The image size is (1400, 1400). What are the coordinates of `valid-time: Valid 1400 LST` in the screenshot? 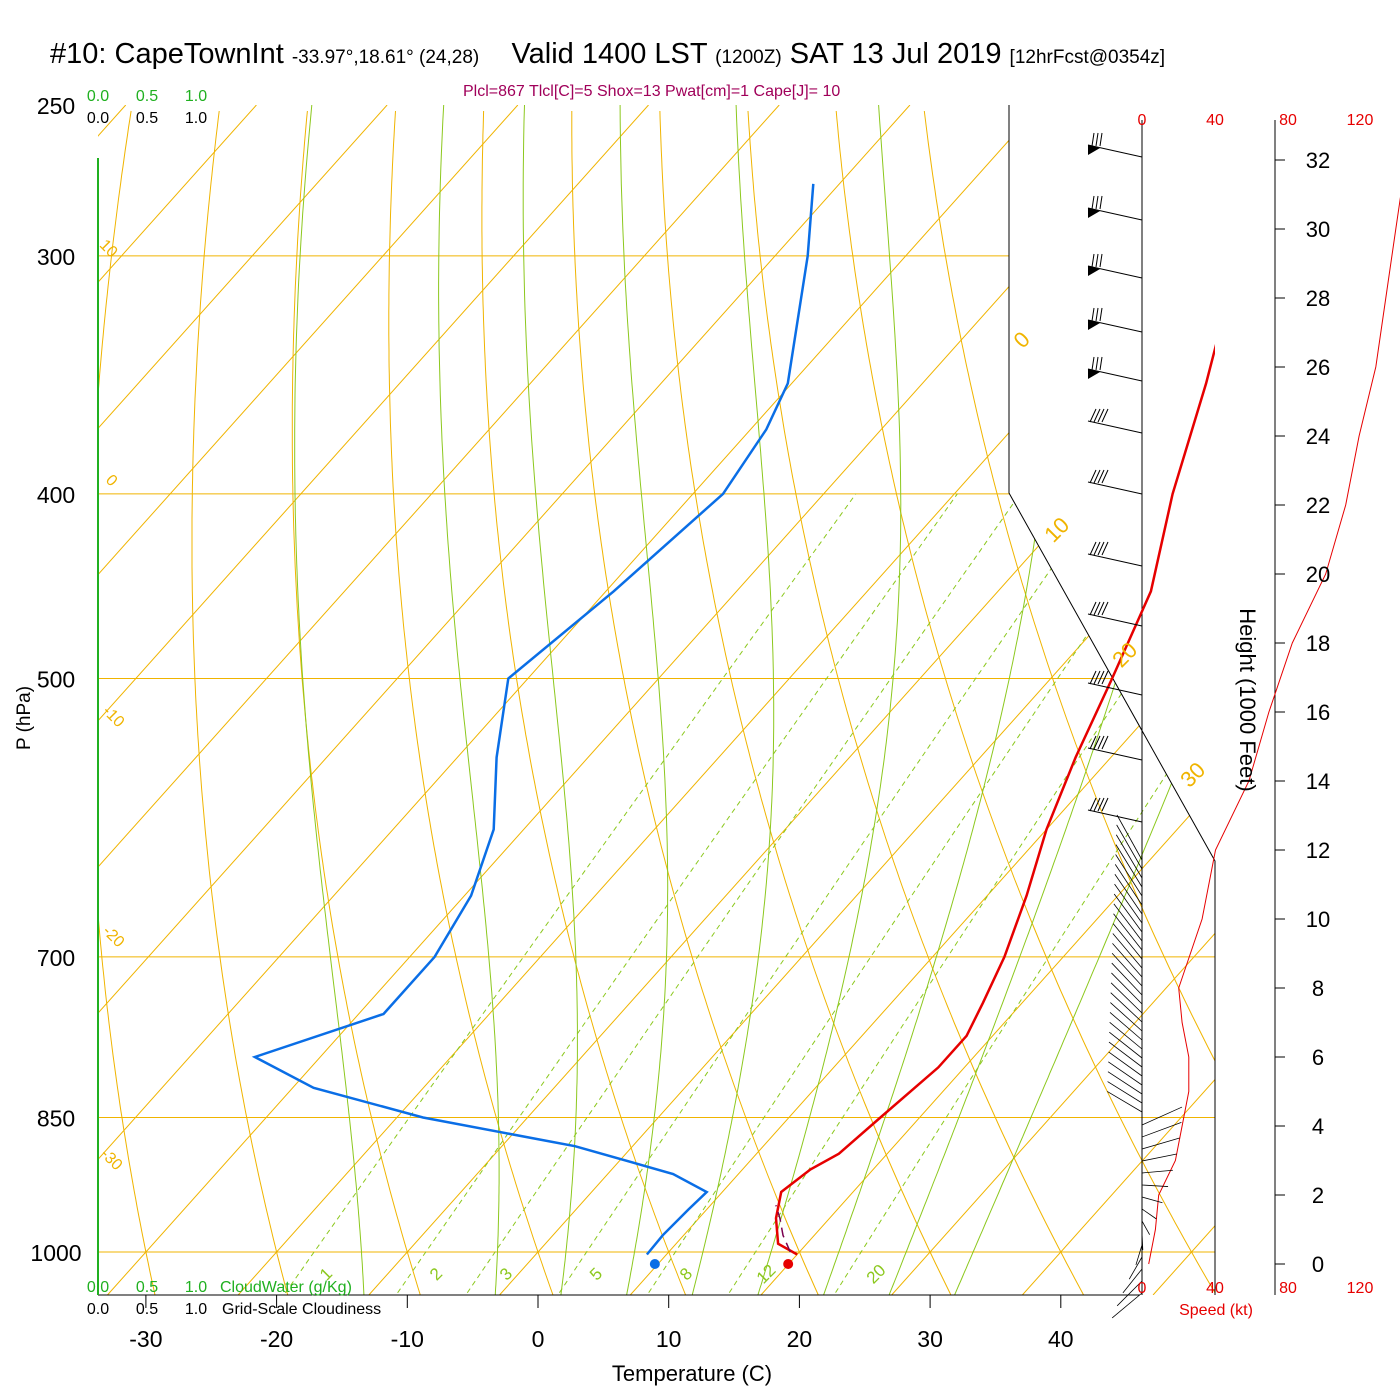 It's located at (609, 54).